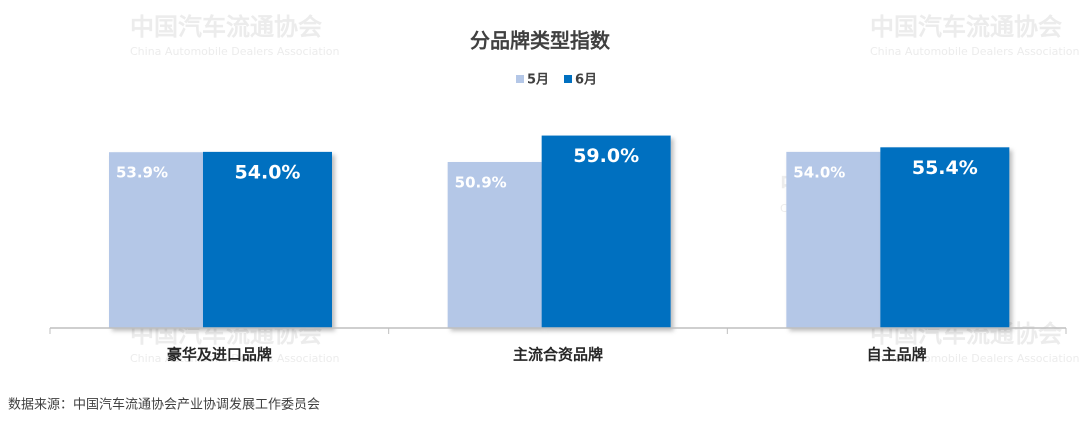 The image size is (1084, 423). What do you see at coordinates (945, 168) in the screenshot?
I see `value-label: 55.4%` at bounding box center [945, 168].